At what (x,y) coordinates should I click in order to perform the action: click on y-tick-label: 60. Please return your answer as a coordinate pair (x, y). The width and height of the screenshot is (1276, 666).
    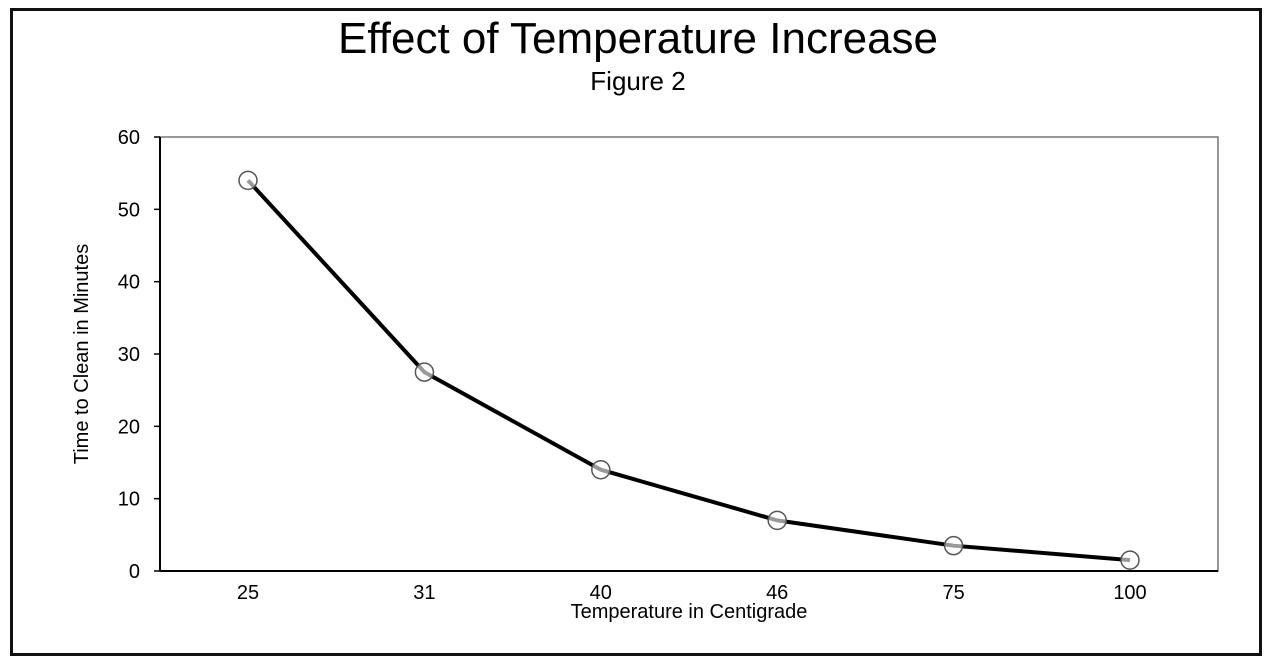
    Looking at the image, I should click on (129, 138).